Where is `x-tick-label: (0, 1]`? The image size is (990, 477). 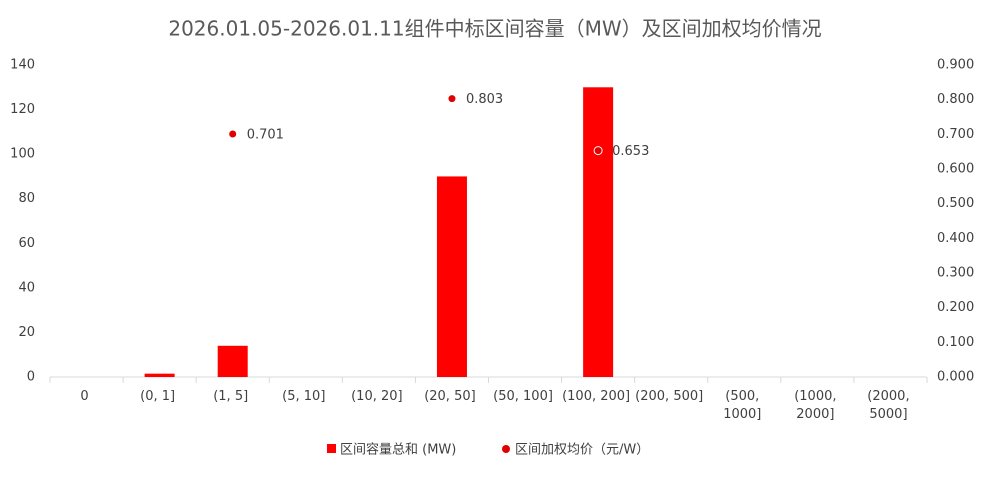 x-tick-label: (0, 1] is located at coordinates (158, 396).